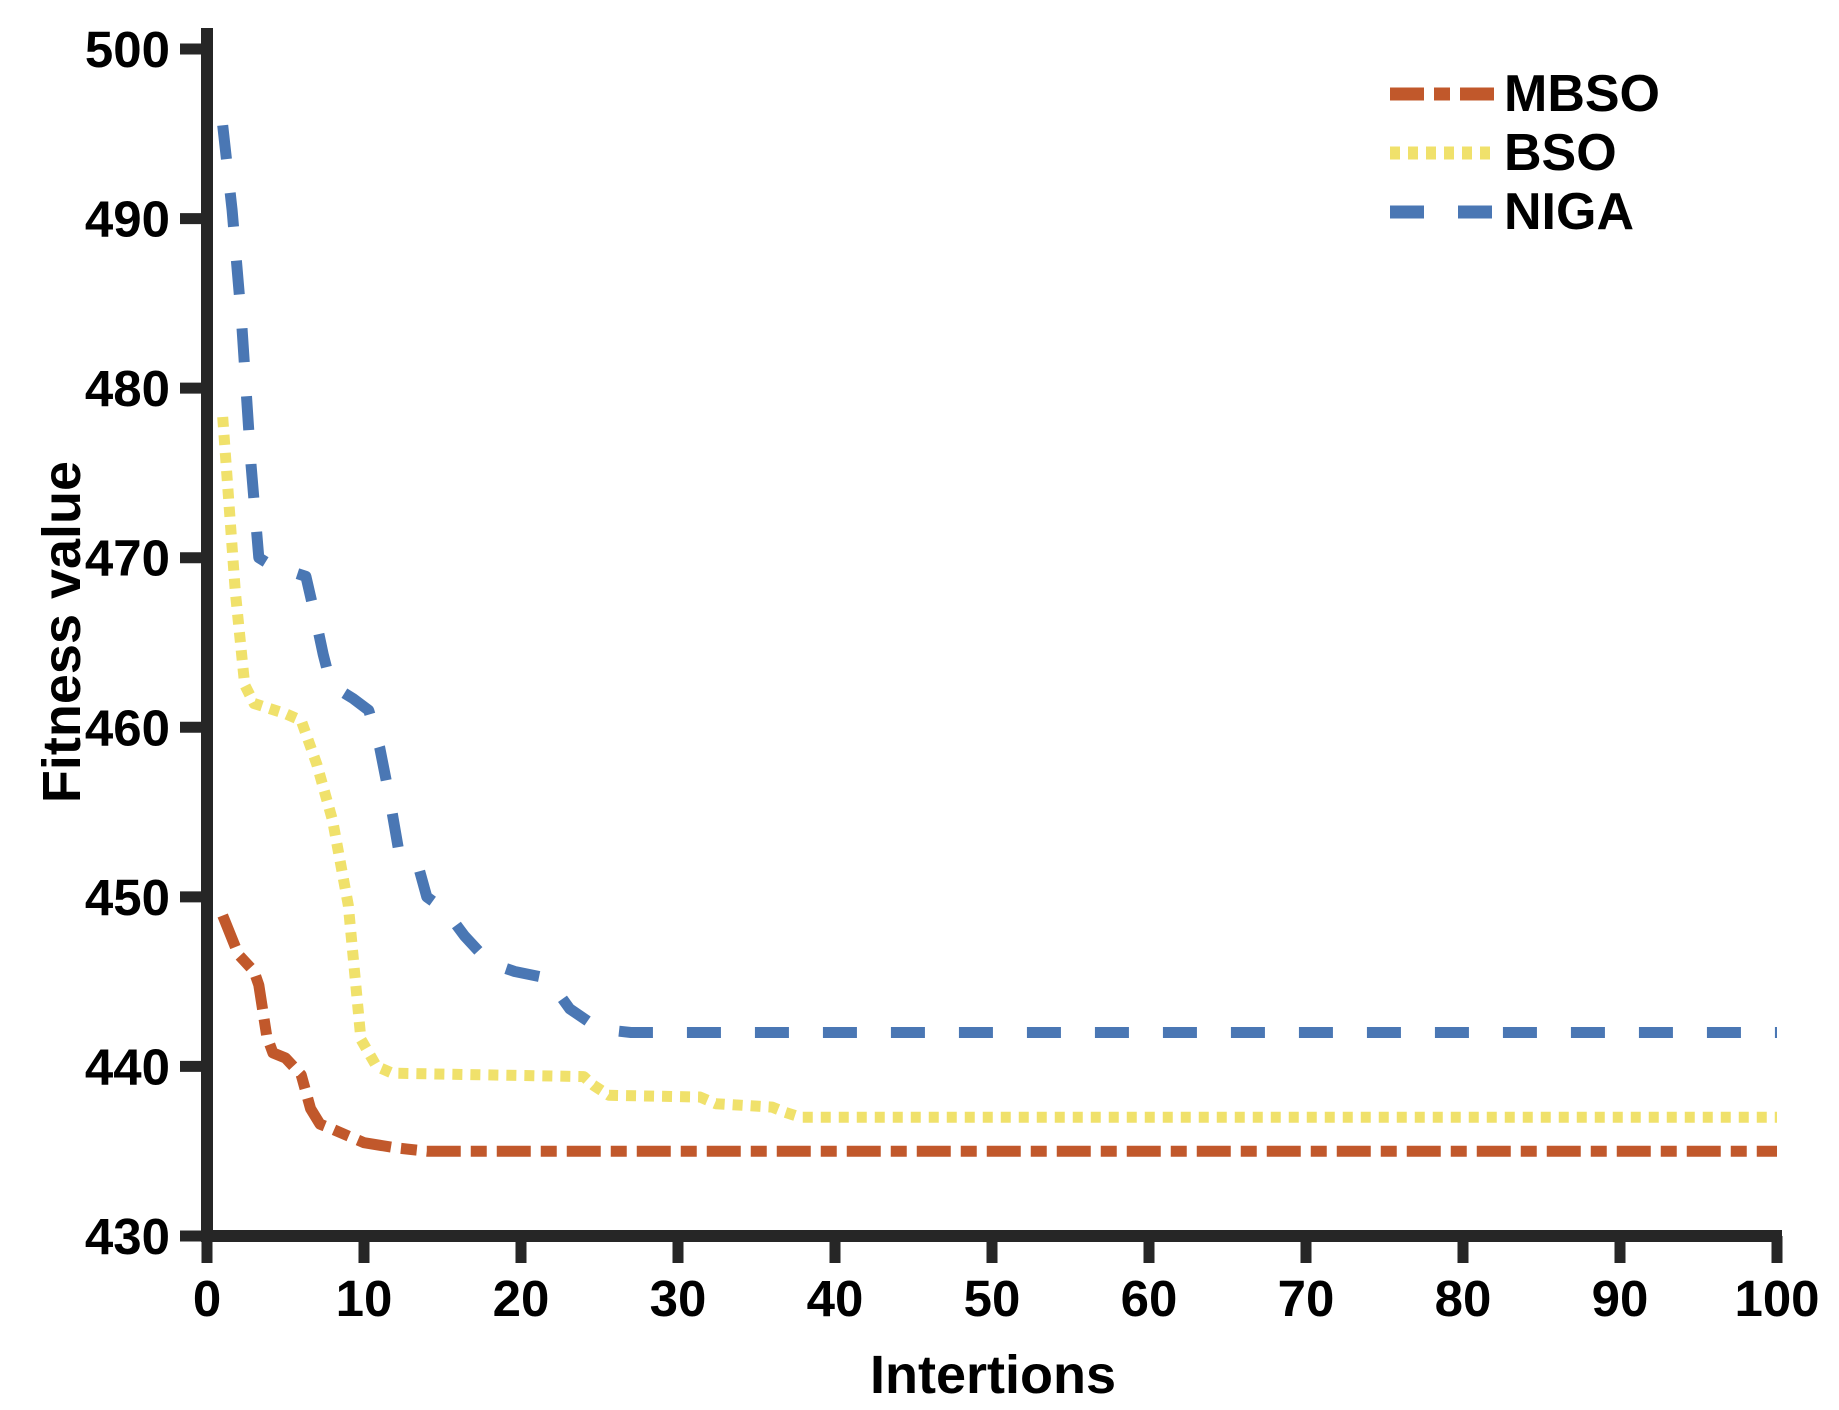 This screenshot has height=1410, width=1839. What do you see at coordinates (992, 1298) in the screenshot?
I see `x-tick-label: 50` at bounding box center [992, 1298].